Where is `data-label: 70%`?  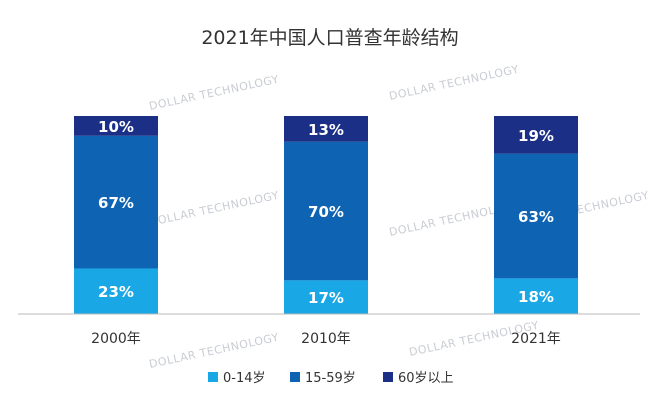 data-label: 70% is located at coordinates (326, 212).